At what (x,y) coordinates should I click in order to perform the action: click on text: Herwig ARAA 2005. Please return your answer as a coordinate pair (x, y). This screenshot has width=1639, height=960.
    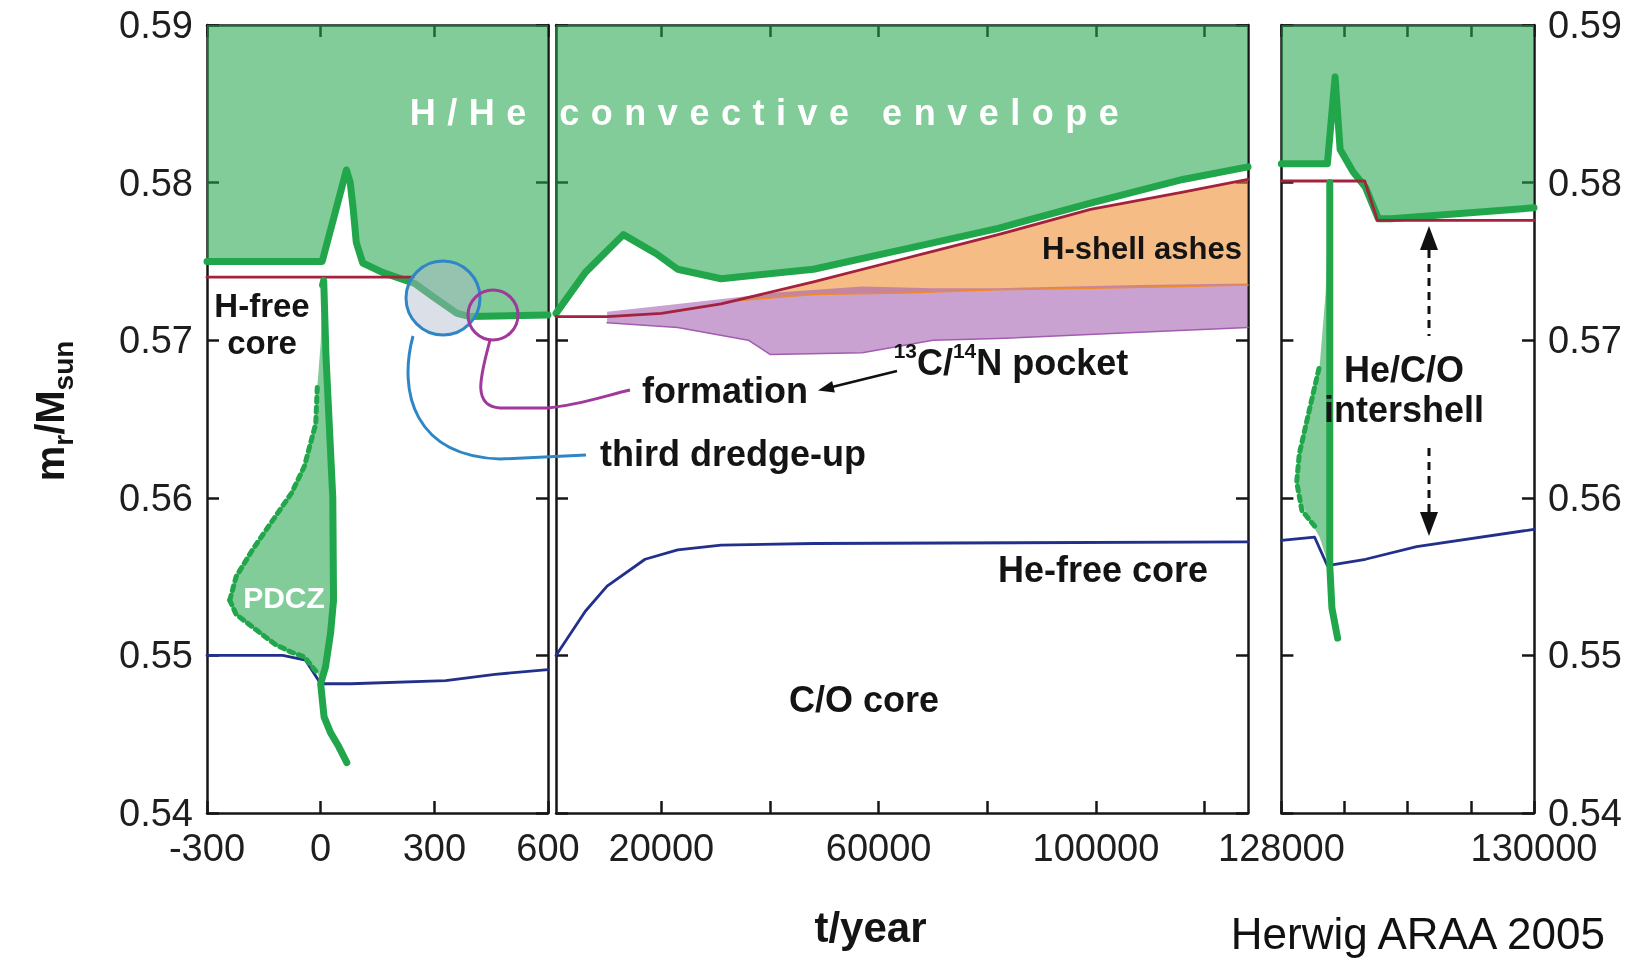
    Looking at the image, I should click on (1417, 934).